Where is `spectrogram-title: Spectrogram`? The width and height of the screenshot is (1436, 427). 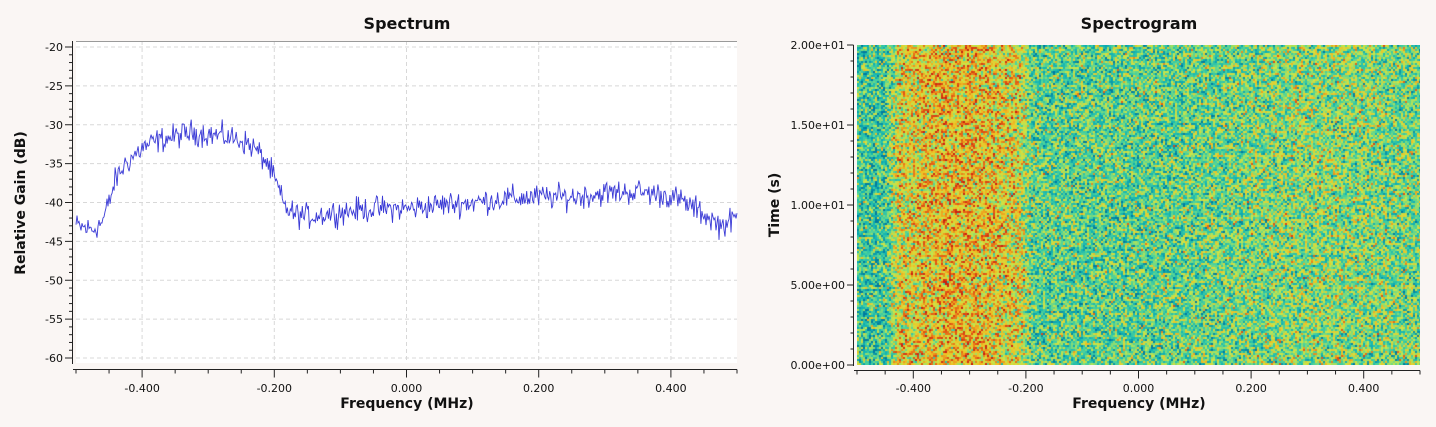
spectrogram-title: Spectrogram is located at coordinates (1139, 23).